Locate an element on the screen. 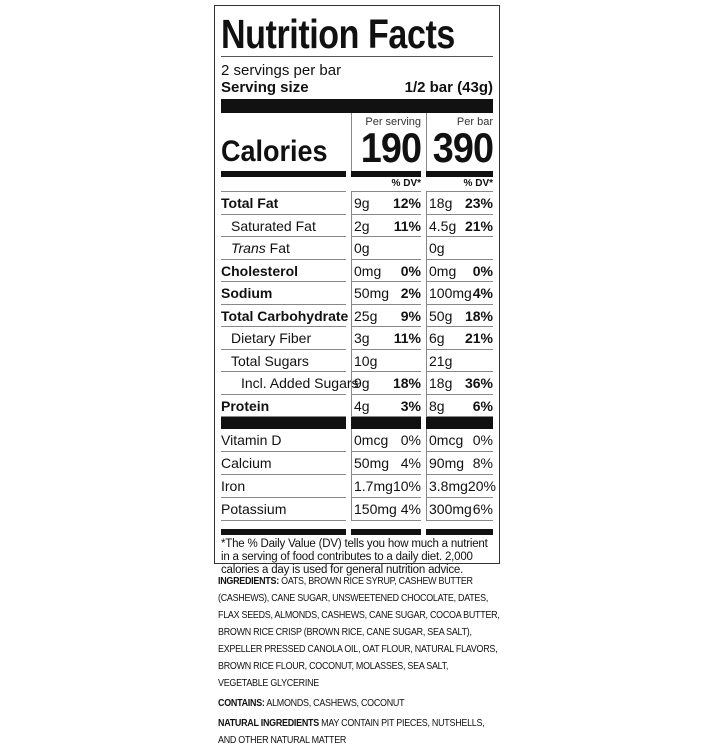 Image resolution: width=713 pixels, height=752 pixels. nutrient-row: Incl. Added Sugars 9g 18% 18g 36% is located at coordinates (357, 383).